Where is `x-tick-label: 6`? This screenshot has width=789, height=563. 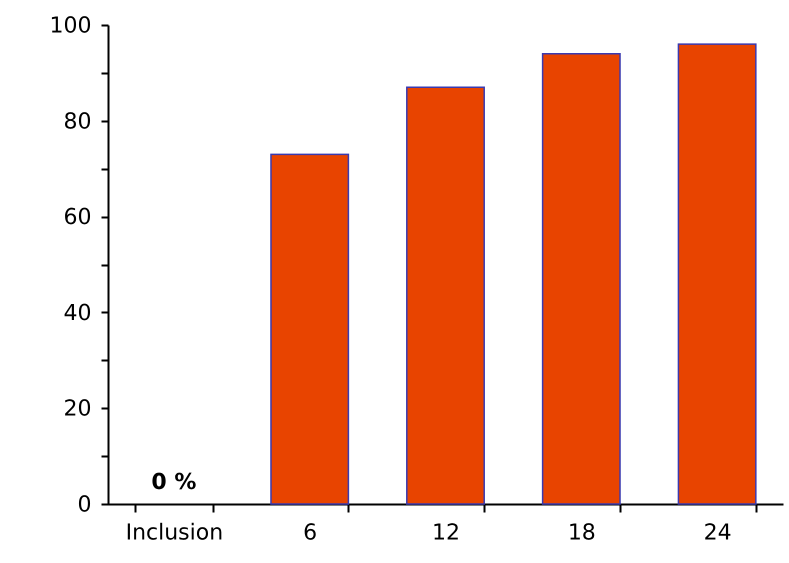 x-tick-label: 6 is located at coordinates (310, 533).